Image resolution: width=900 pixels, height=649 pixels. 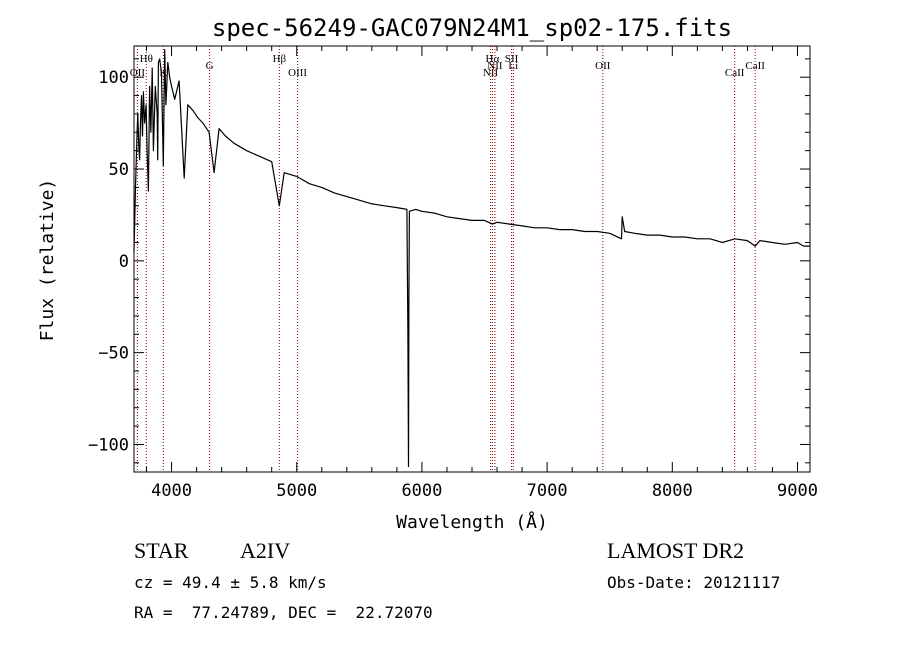 What do you see at coordinates (472, 28) in the screenshot?
I see `chart-title: spec-56249-GAC079N24M1_sp02-175.fits` at bounding box center [472, 28].